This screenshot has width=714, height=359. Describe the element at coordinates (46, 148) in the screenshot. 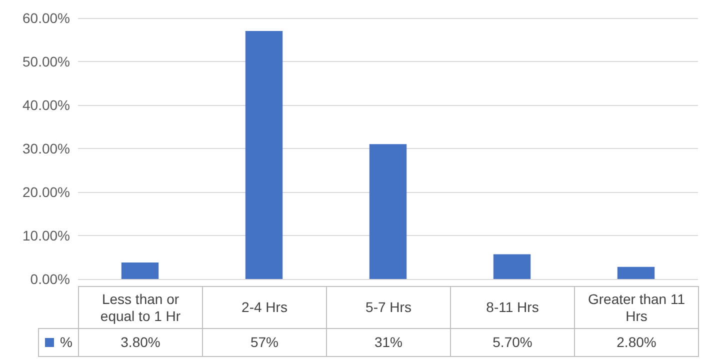

I see `y-tick-label: 30.00%` at that location.